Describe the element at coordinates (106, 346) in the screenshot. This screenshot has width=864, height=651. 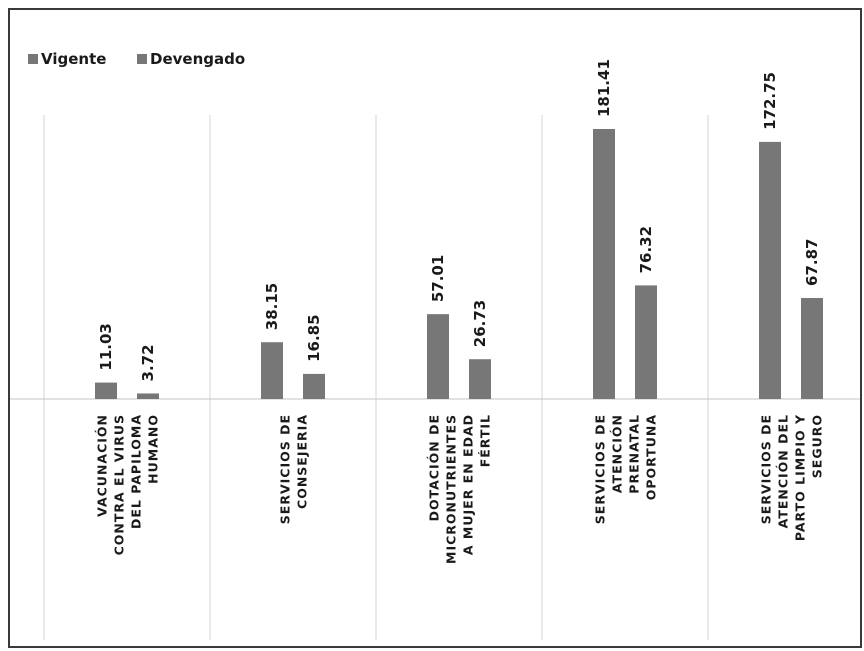
I see `data-label: 11.03` at that location.